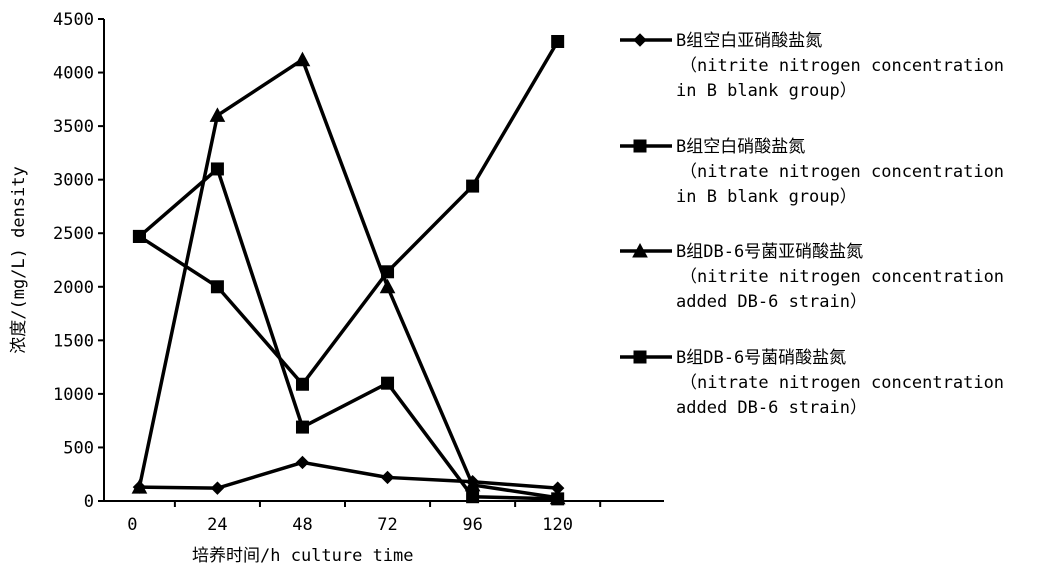 Image resolution: width=1042 pixels, height=569 pixels. What do you see at coordinates (73, 127) in the screenshot?
I see `y-tick-label: 3500` at bounding box center [73, 127].